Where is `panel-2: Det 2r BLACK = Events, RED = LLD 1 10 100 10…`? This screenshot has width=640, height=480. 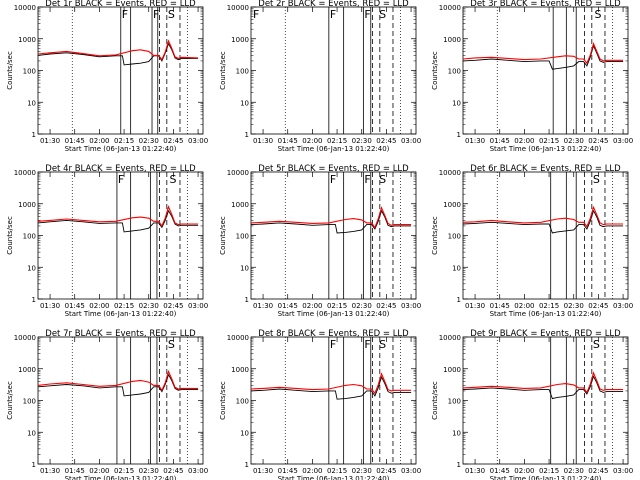 panel-2: Det 2r BLACK = Events, RED = LLD 1 10 100 10… is located at coordinates (320, 76).